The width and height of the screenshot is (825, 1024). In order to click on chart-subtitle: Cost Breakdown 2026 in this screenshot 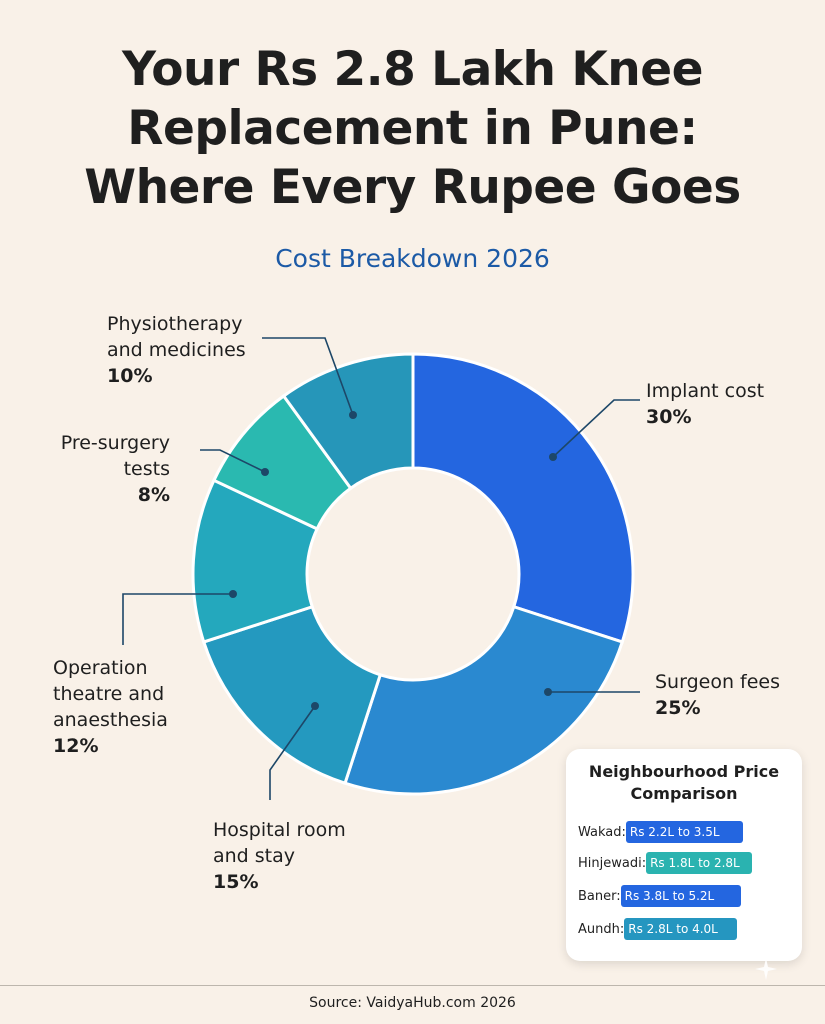, I will do `click(412, 258)`.